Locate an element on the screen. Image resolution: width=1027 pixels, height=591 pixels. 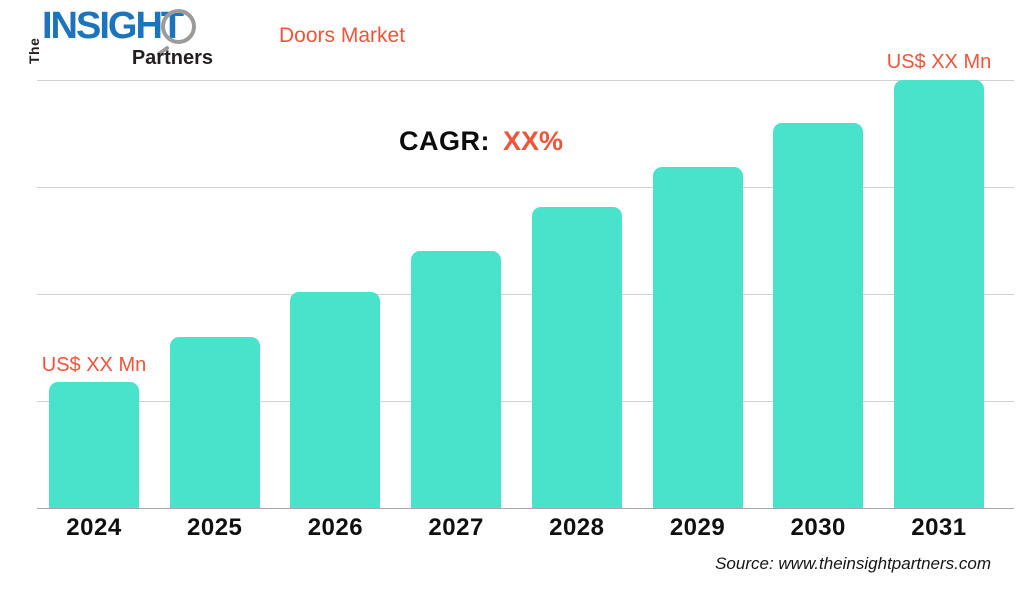
bar-2028 is located at coordinates (576, 357).